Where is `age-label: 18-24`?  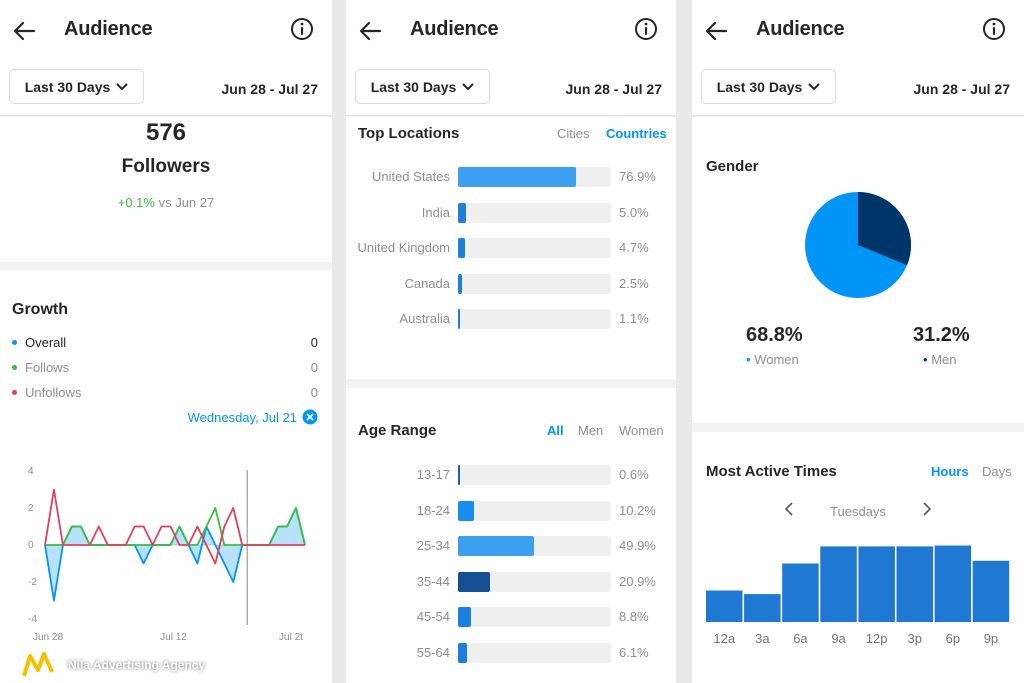 age-label: 18-24 is located at coordinates (433, 510).